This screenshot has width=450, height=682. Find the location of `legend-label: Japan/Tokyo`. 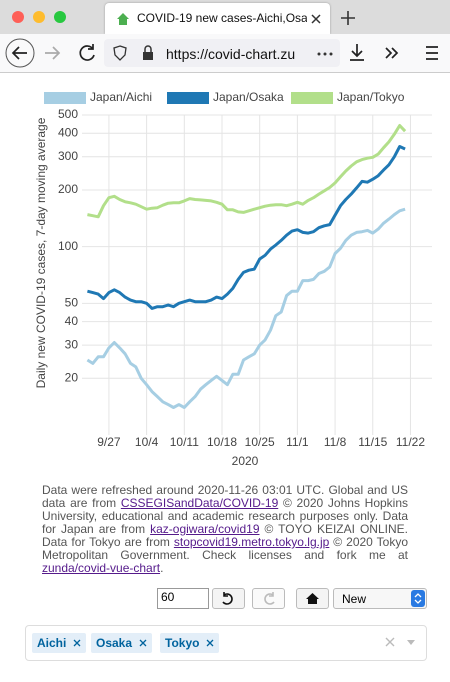

legend-label: Japan/Tokyo is located at coordinates (371, 97).